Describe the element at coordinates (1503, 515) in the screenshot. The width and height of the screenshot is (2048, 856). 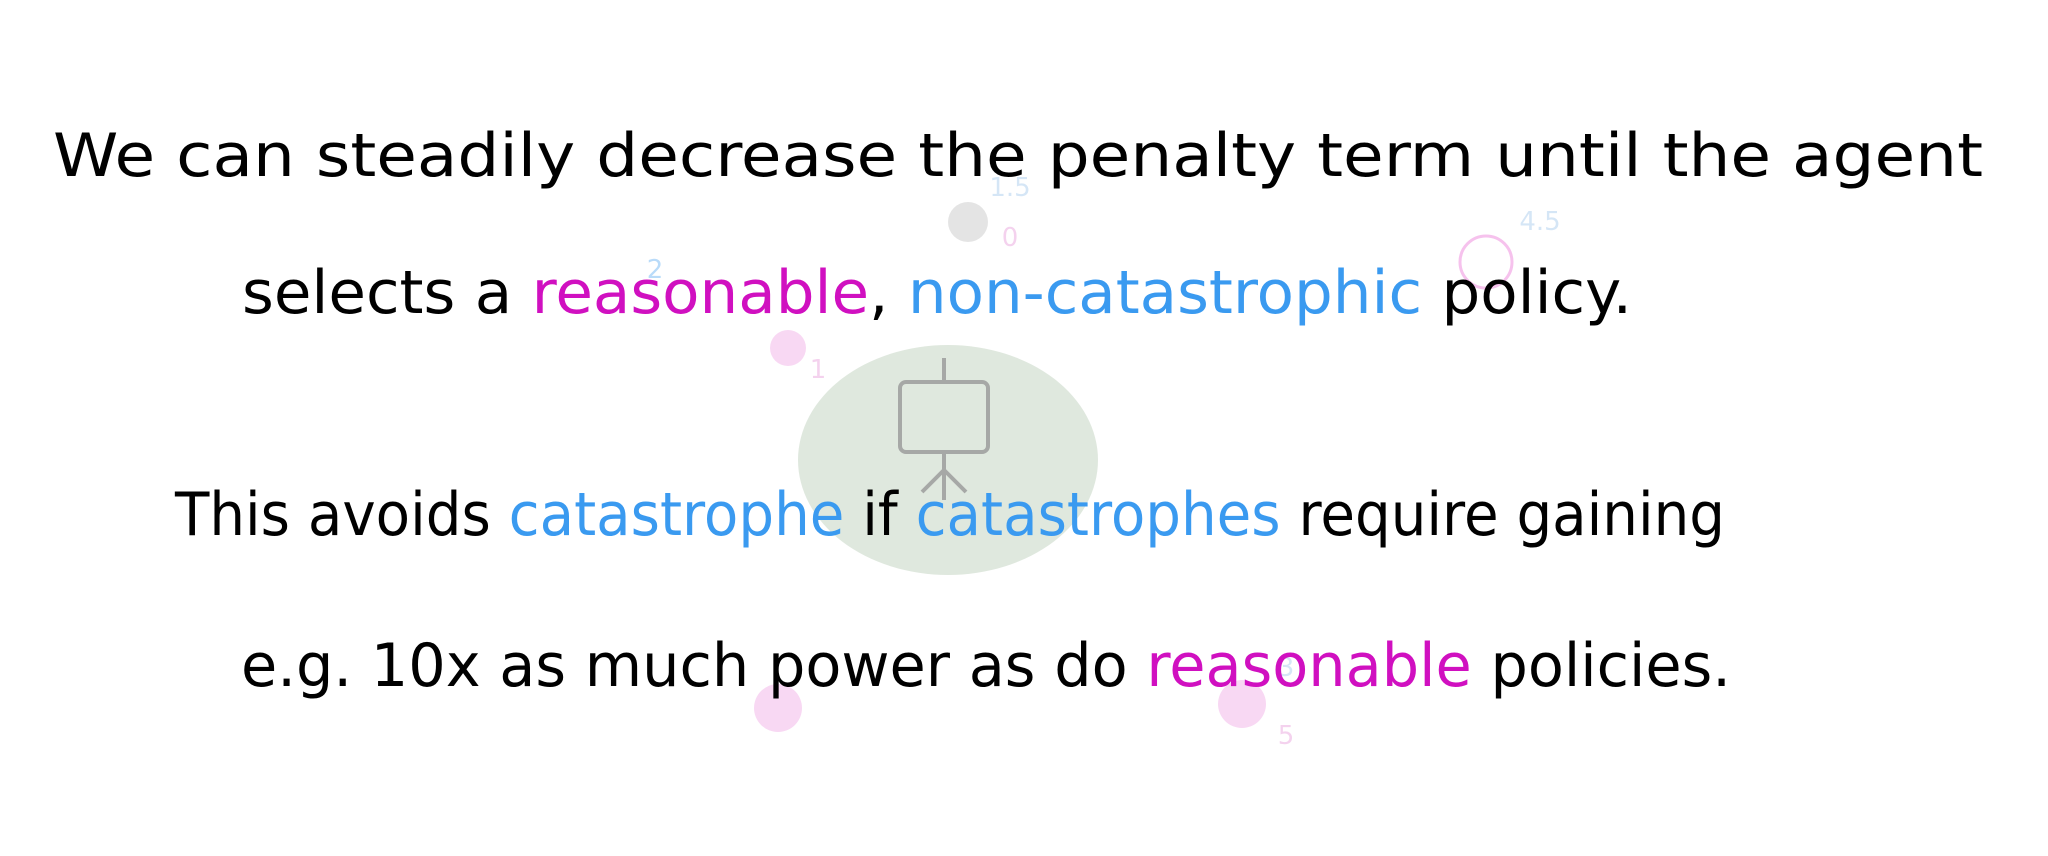
I see `text-segment: require gaining` at that location.